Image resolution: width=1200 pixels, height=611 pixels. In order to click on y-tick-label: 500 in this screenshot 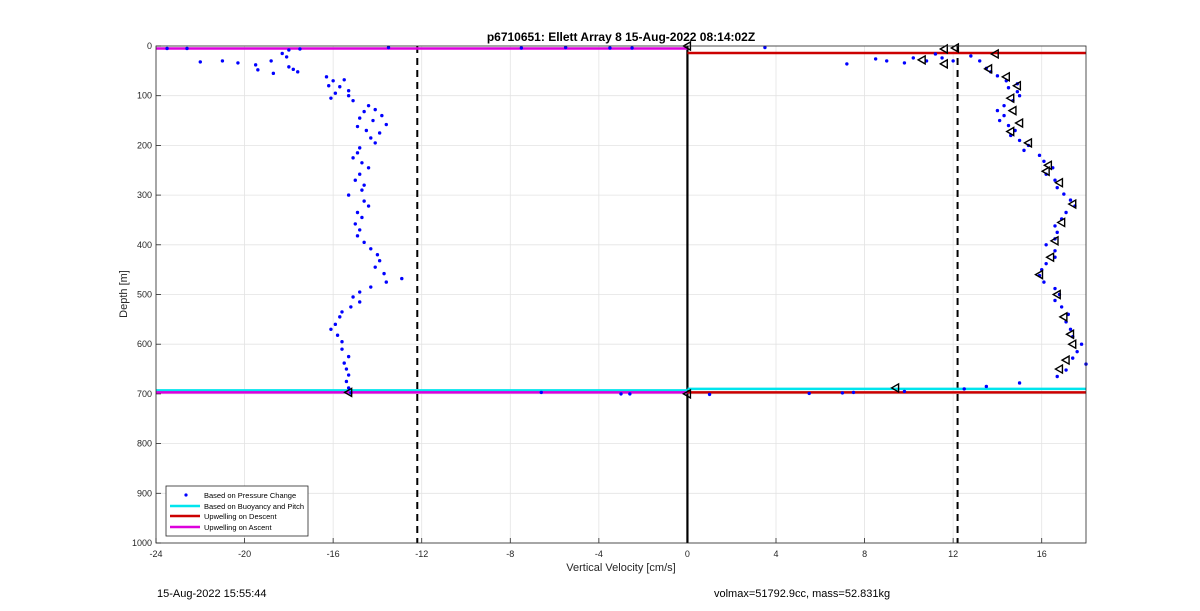, I will do `click(144, 295)`.